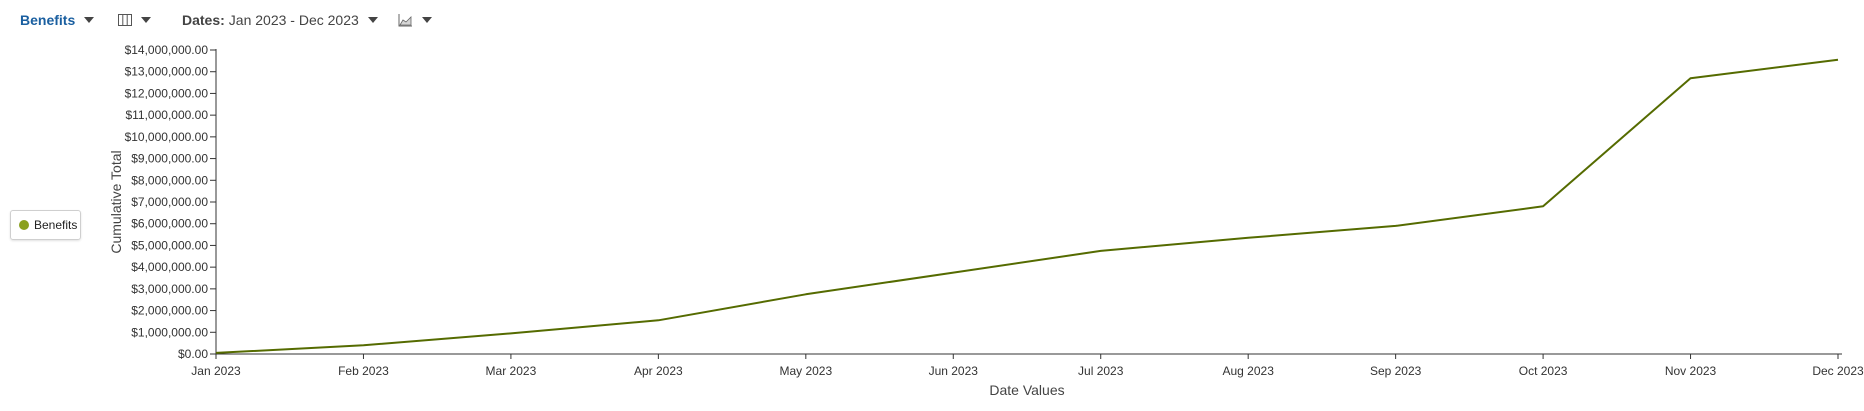 Image resolution: width=1864 pixels, height=411 pixels. I want to click on legend-label: Benefits, so click(56, 225).